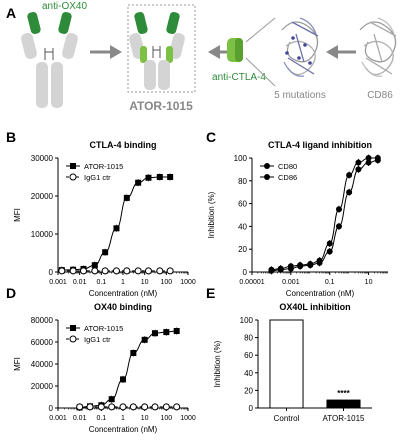  I want to click on chart-title: OX40L inhibition, so click(314, 307).